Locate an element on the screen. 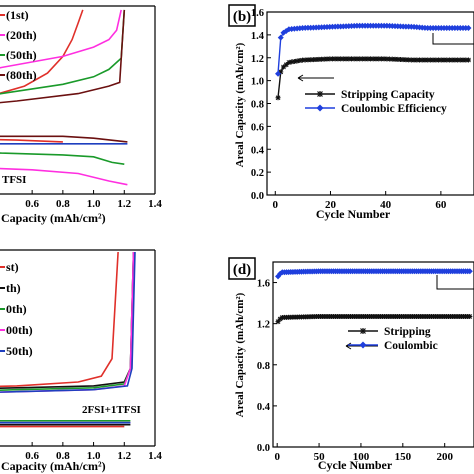 The height and width of the screenshot is (474, 474). legend-label: th) is located at coordinates (13, 288).